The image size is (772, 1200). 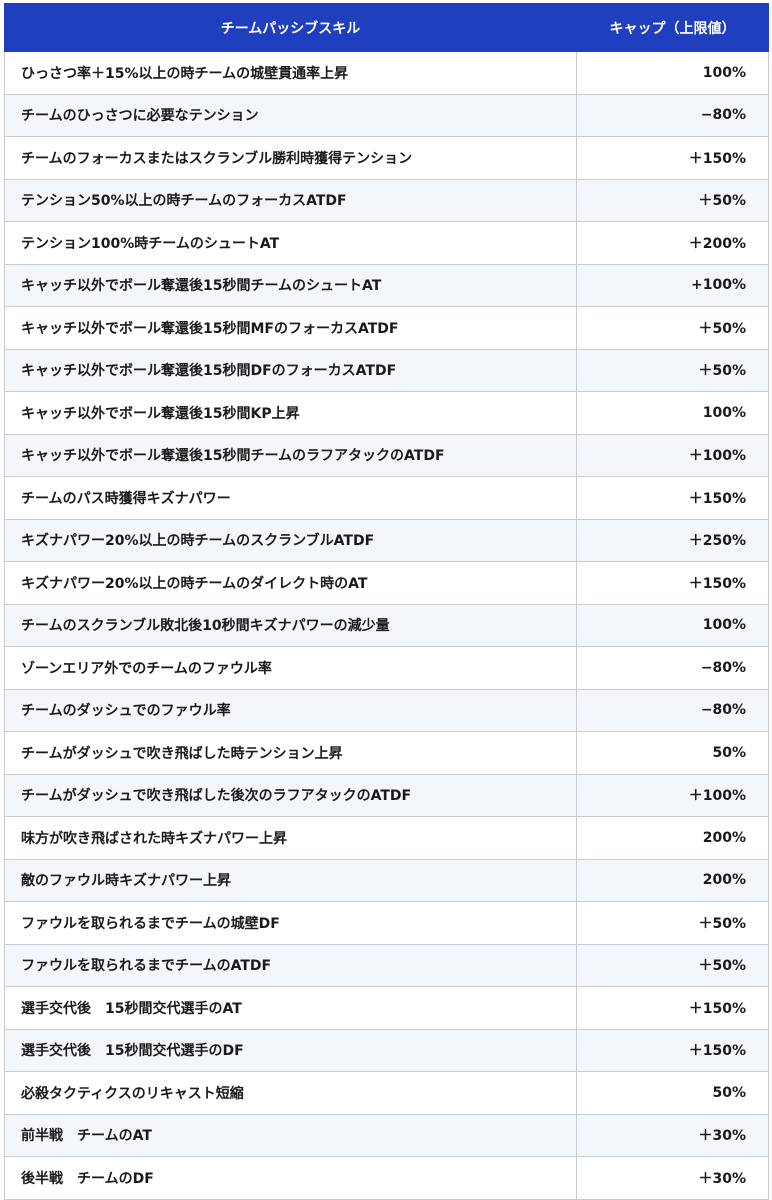 What do you see at coordinates (290, 413) in the screenshot?
I see `skill-name-cell: キャッチ以外でボール奪還後15秒間KP上昇` at bounding box center [290, 413].